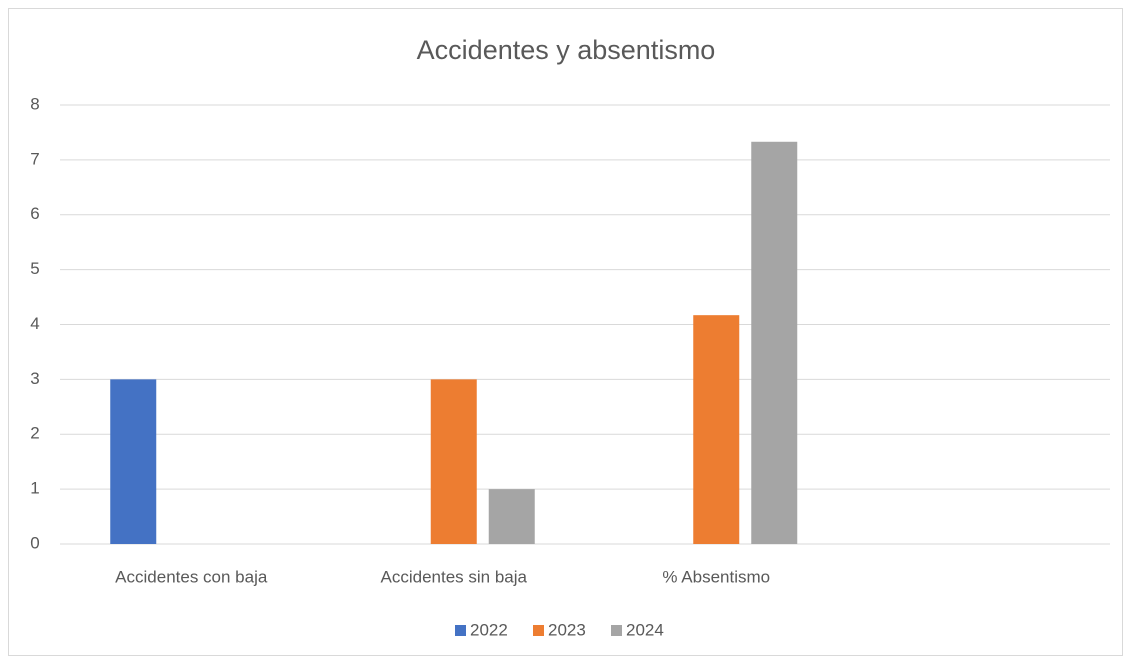  I want to click on legend-label: 2023, so click(567, 629).